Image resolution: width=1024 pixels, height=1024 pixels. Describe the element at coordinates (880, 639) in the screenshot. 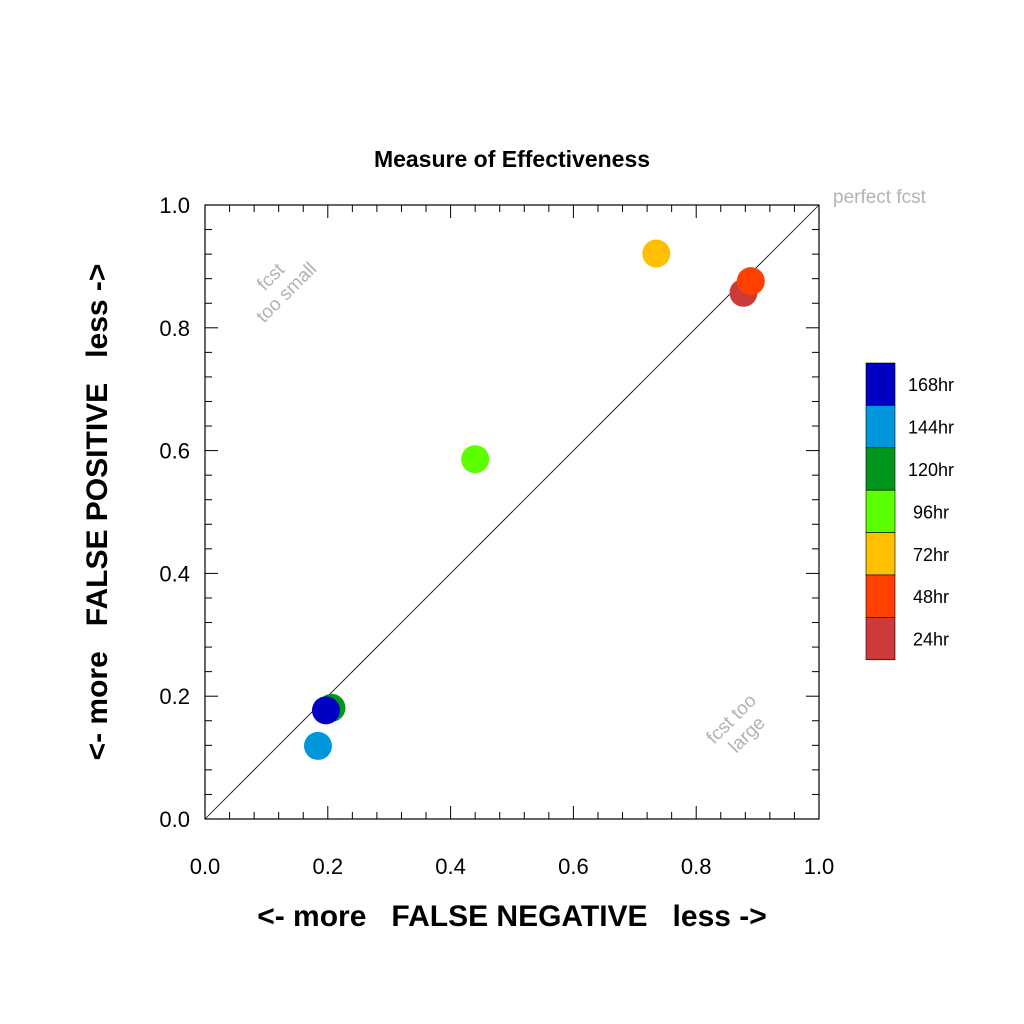

I see `legend-swatch-24hr` at that location.